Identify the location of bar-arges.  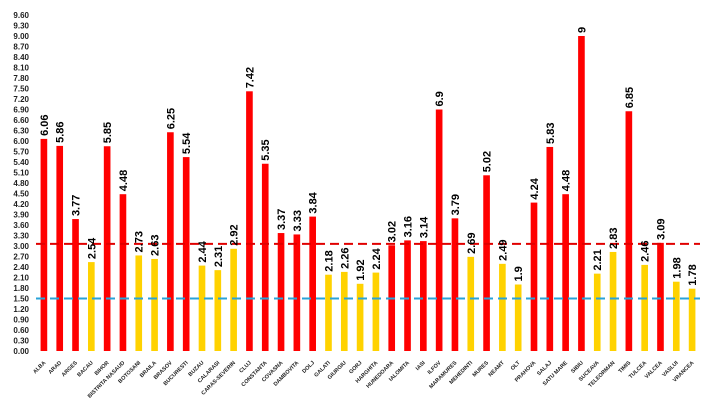
(75, 285).